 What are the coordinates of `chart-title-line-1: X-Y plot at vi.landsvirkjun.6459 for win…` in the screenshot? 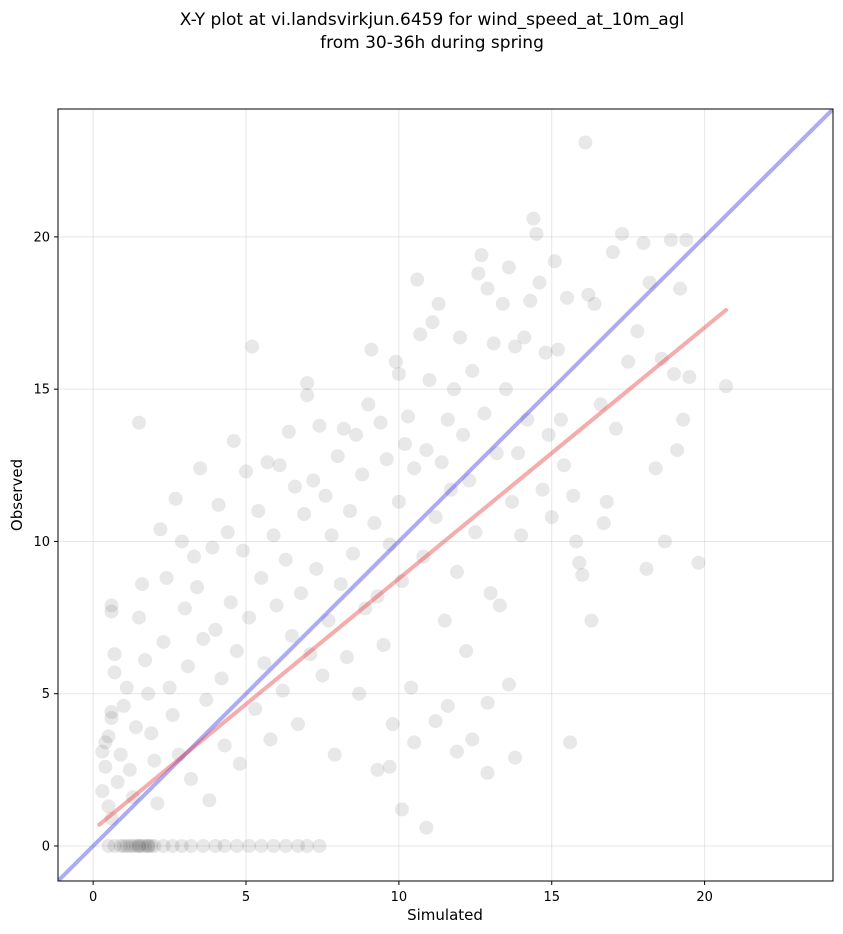 It's located at (432, 20).